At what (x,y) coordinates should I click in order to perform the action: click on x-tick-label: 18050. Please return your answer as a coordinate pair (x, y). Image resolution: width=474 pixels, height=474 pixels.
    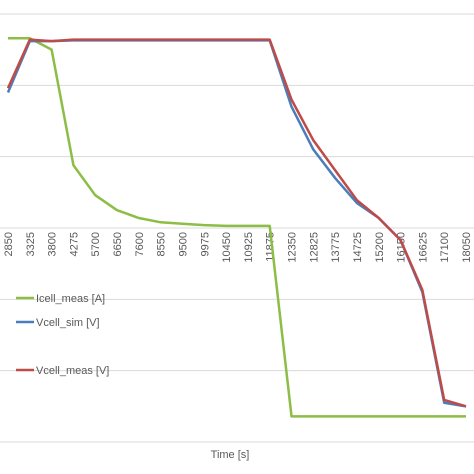
    Looking at the image, I should click on (467, 247).